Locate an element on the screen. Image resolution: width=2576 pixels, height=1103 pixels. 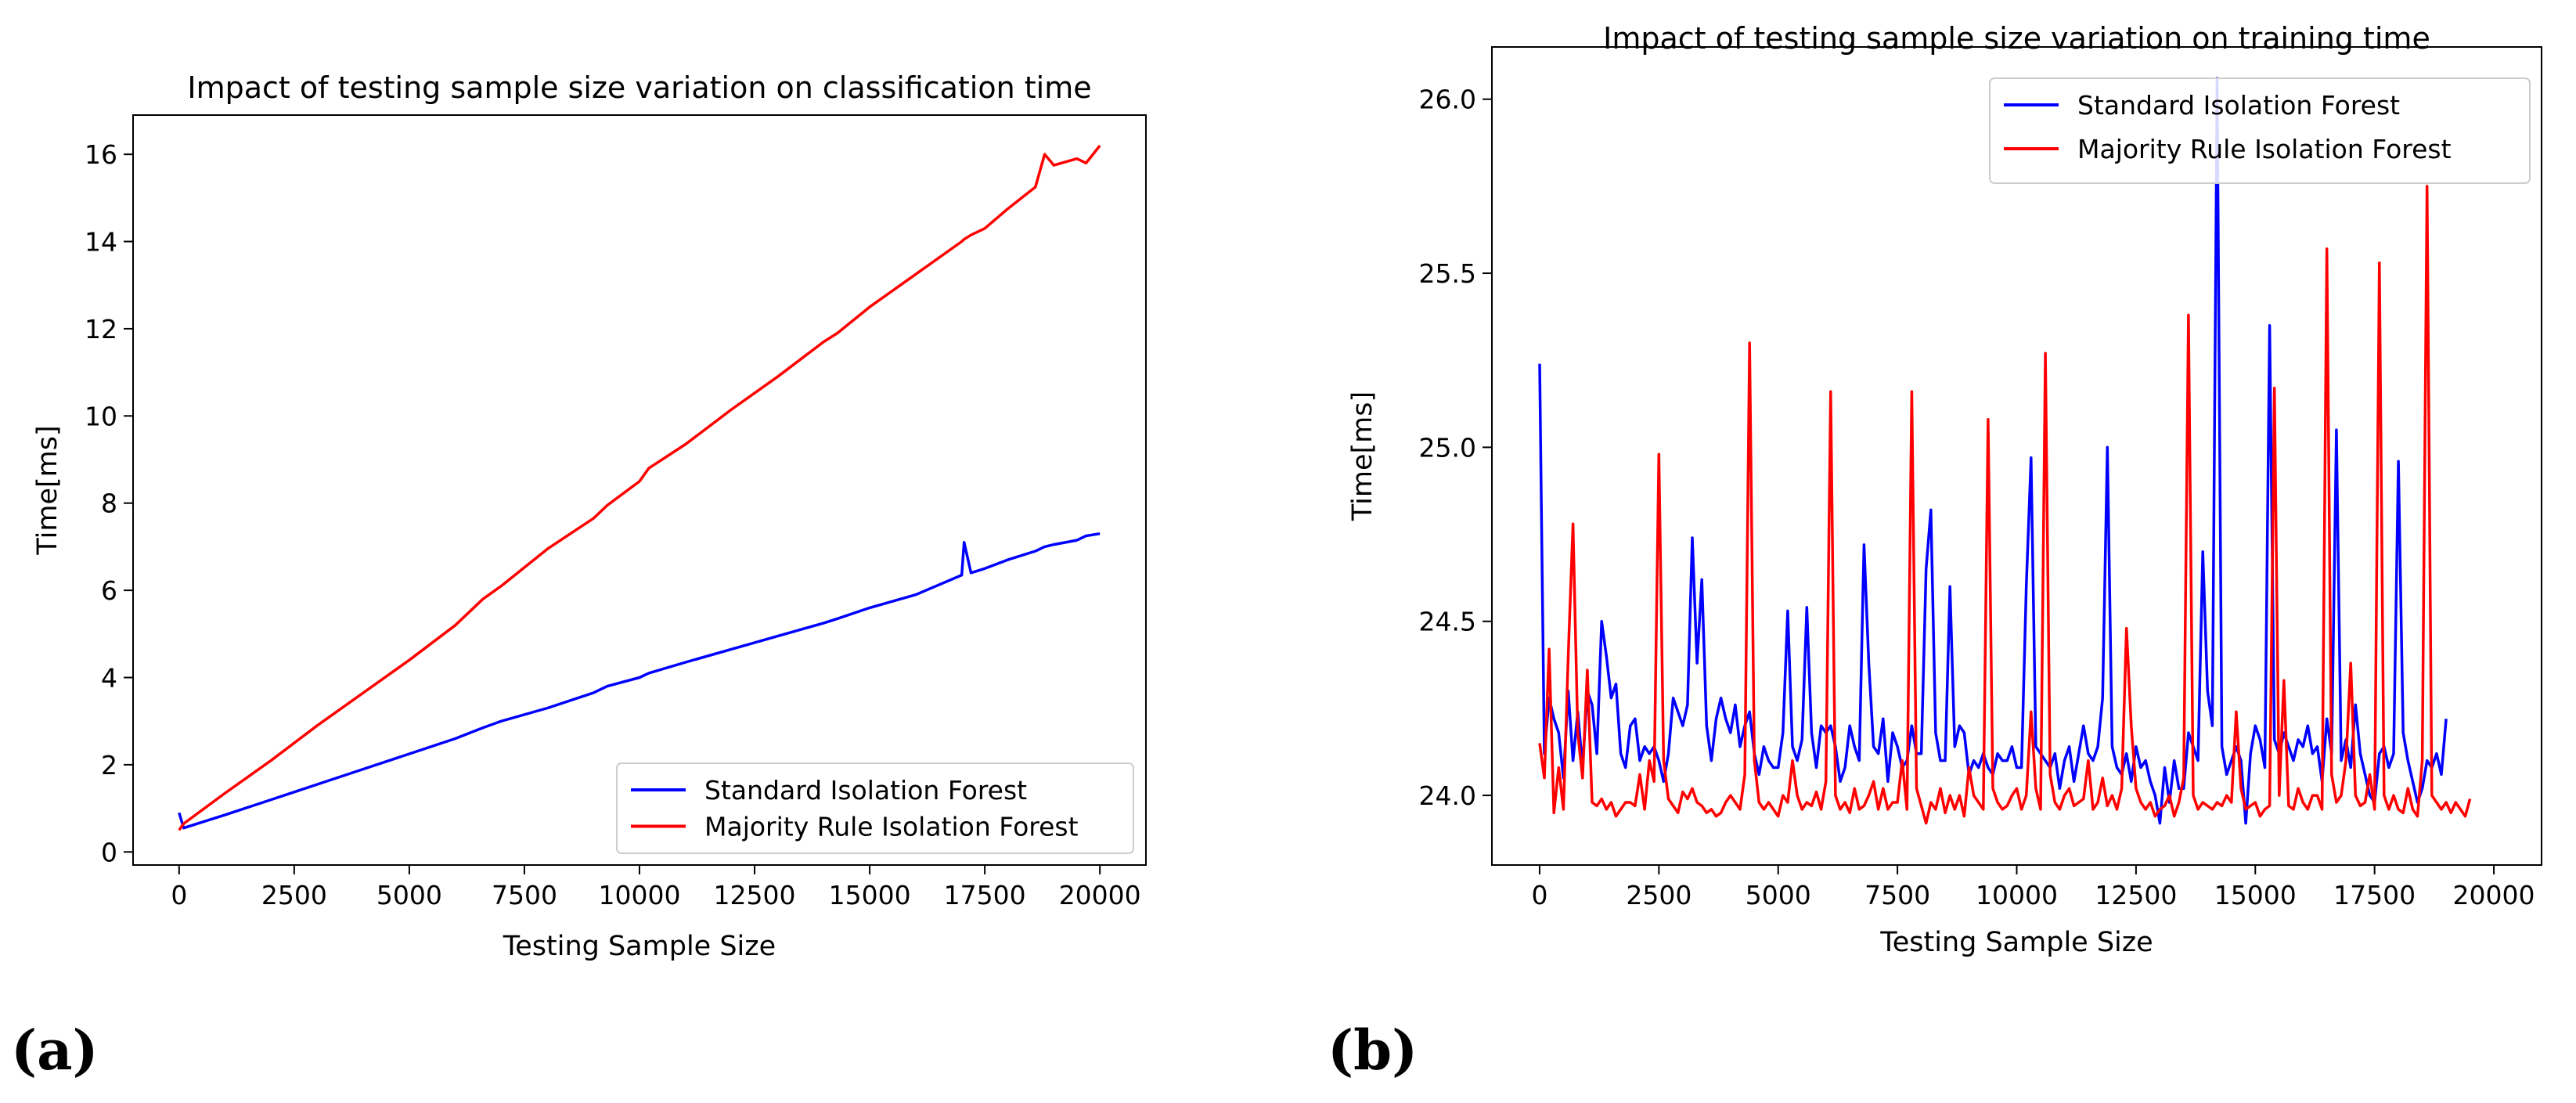
y-tick-label: 25.0 is located at coordinates (1447, 447).